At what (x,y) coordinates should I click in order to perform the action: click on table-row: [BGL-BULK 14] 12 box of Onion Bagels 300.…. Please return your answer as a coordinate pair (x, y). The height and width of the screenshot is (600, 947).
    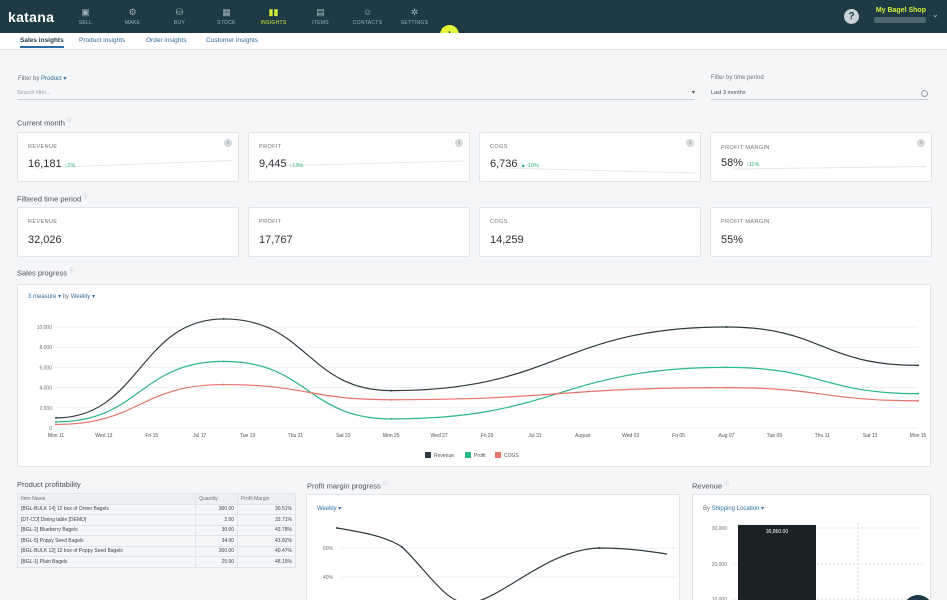
    Looking at the image, I should click on (156, 509).